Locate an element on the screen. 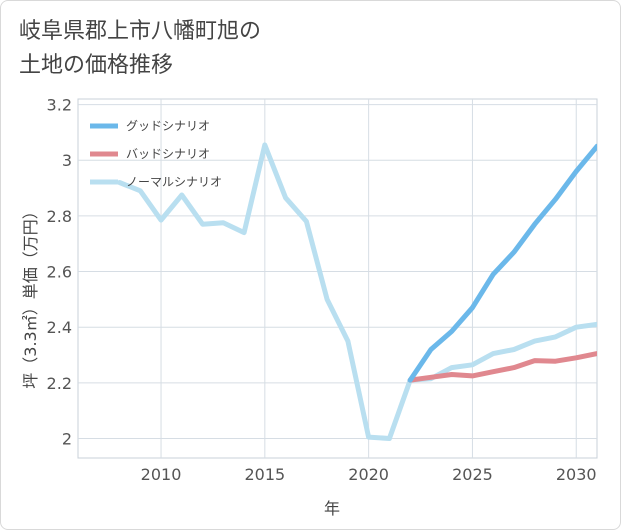 The image size is (621, 530). x-tick-label-2030: 2030 is located at coordinates (576, 474).